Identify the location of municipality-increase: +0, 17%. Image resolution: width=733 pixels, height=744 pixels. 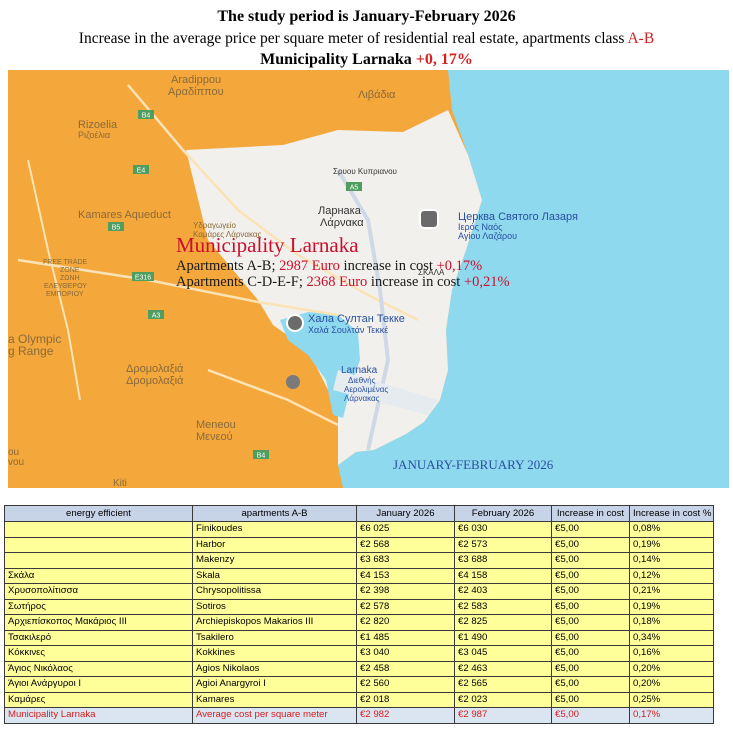
(444, 59).